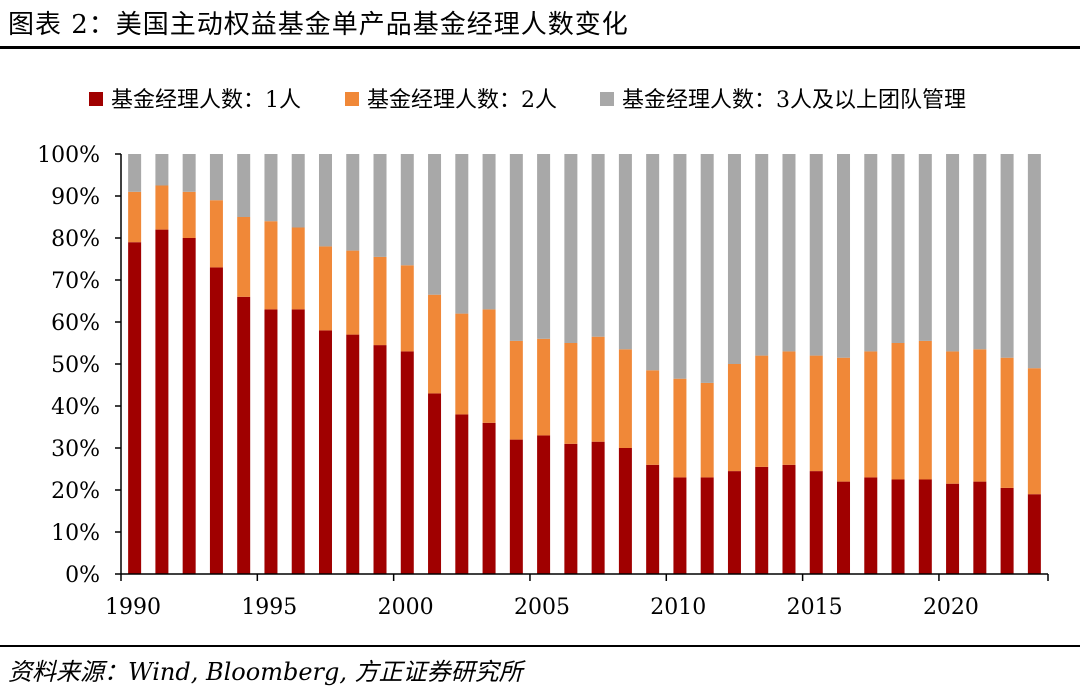  What do you see at coordinates (75, 407) in the screenshot?
I see `y-tick-label: 40%` at bounding box center [75, 407].